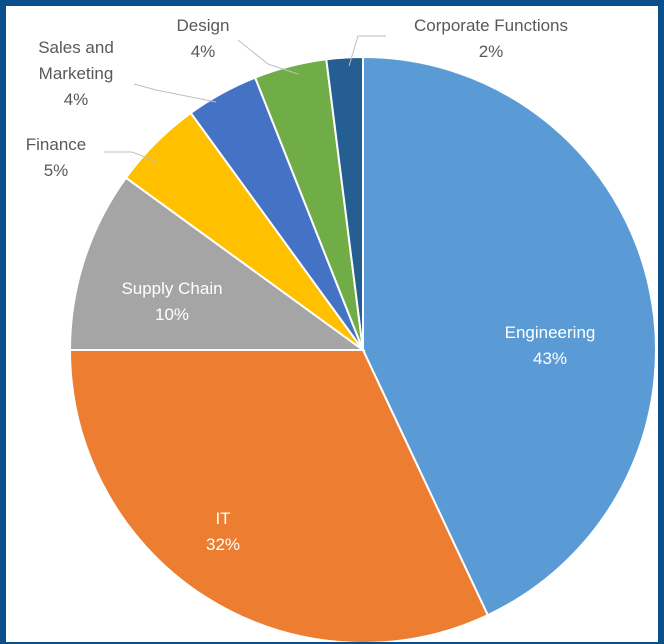  What do you see at coordinates (56, 170) in the screenshot?
I see `slice-percent-label: 5%` at bounding box center [56, 170].